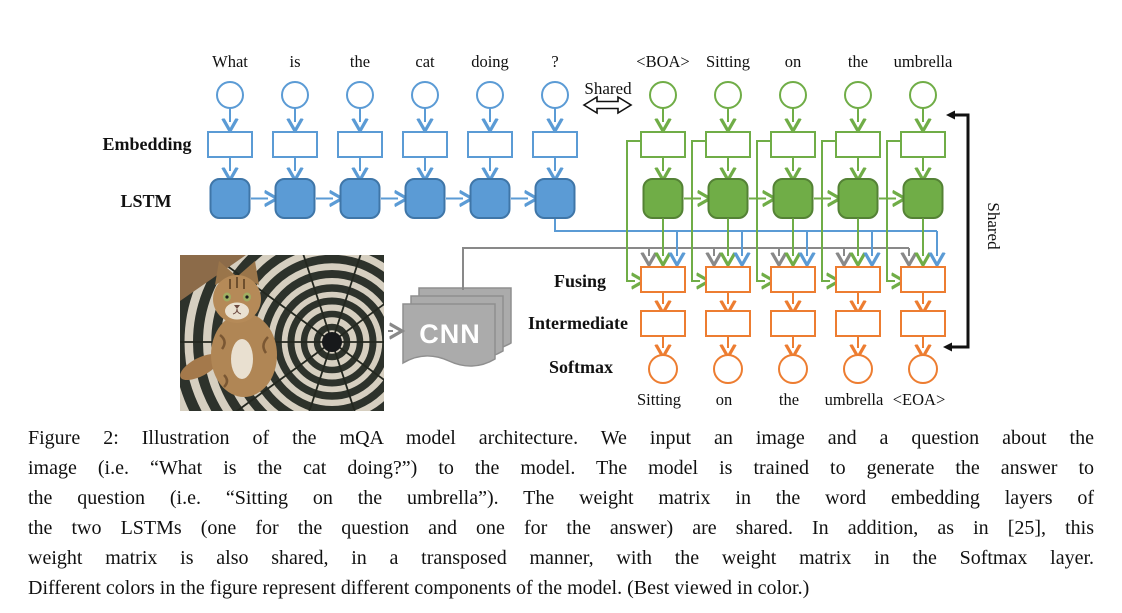 This screenshot has width=1122, height=613. What do you see at coordinates (294, 61) in the screenshot?
I see `question-word-label: is` at bounding box center [294, 61].